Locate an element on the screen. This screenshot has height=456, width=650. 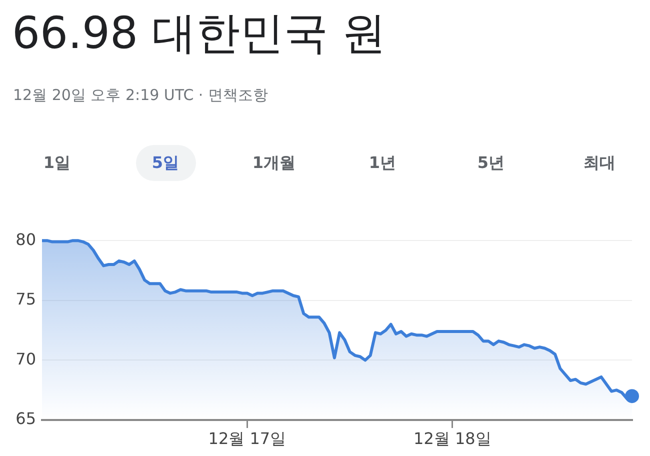
text: 1일 is located at coordinates (57, 163).